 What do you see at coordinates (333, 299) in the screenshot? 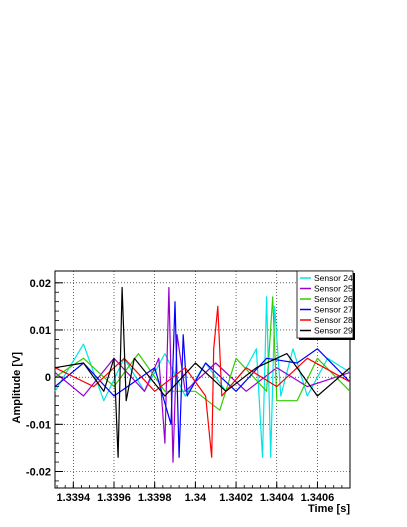
I see `legend-label: Sensor 26` at bounding box center [333, 299].